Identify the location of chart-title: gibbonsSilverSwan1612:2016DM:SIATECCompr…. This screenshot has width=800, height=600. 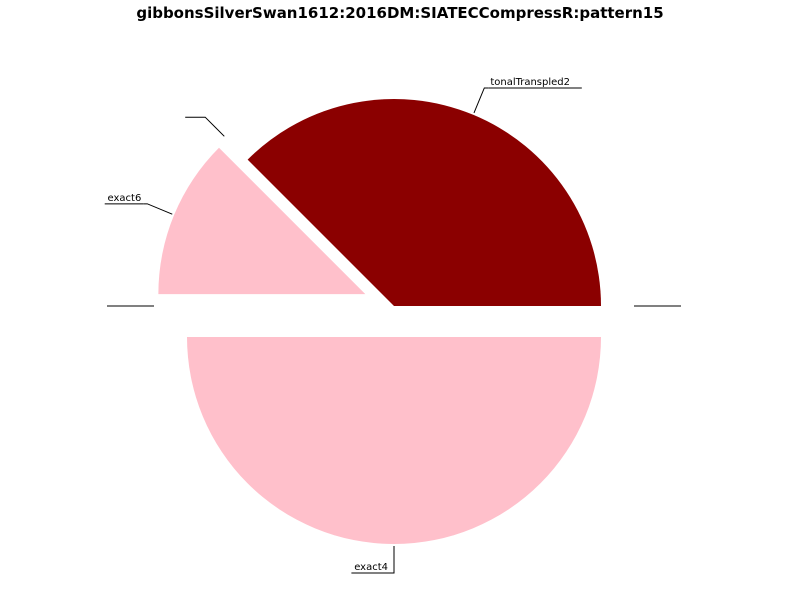
(399, 13).